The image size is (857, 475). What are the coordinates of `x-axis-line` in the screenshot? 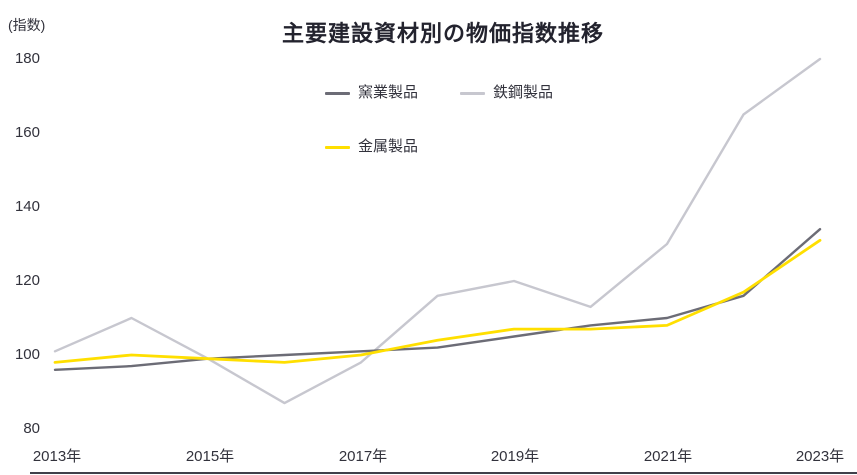 It's located at (443, 473).